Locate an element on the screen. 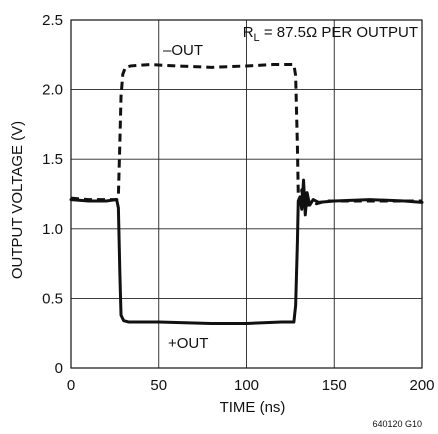 The image size is (438, 434). y-tick-label: 2.0 is located at coordinates (52, 90).